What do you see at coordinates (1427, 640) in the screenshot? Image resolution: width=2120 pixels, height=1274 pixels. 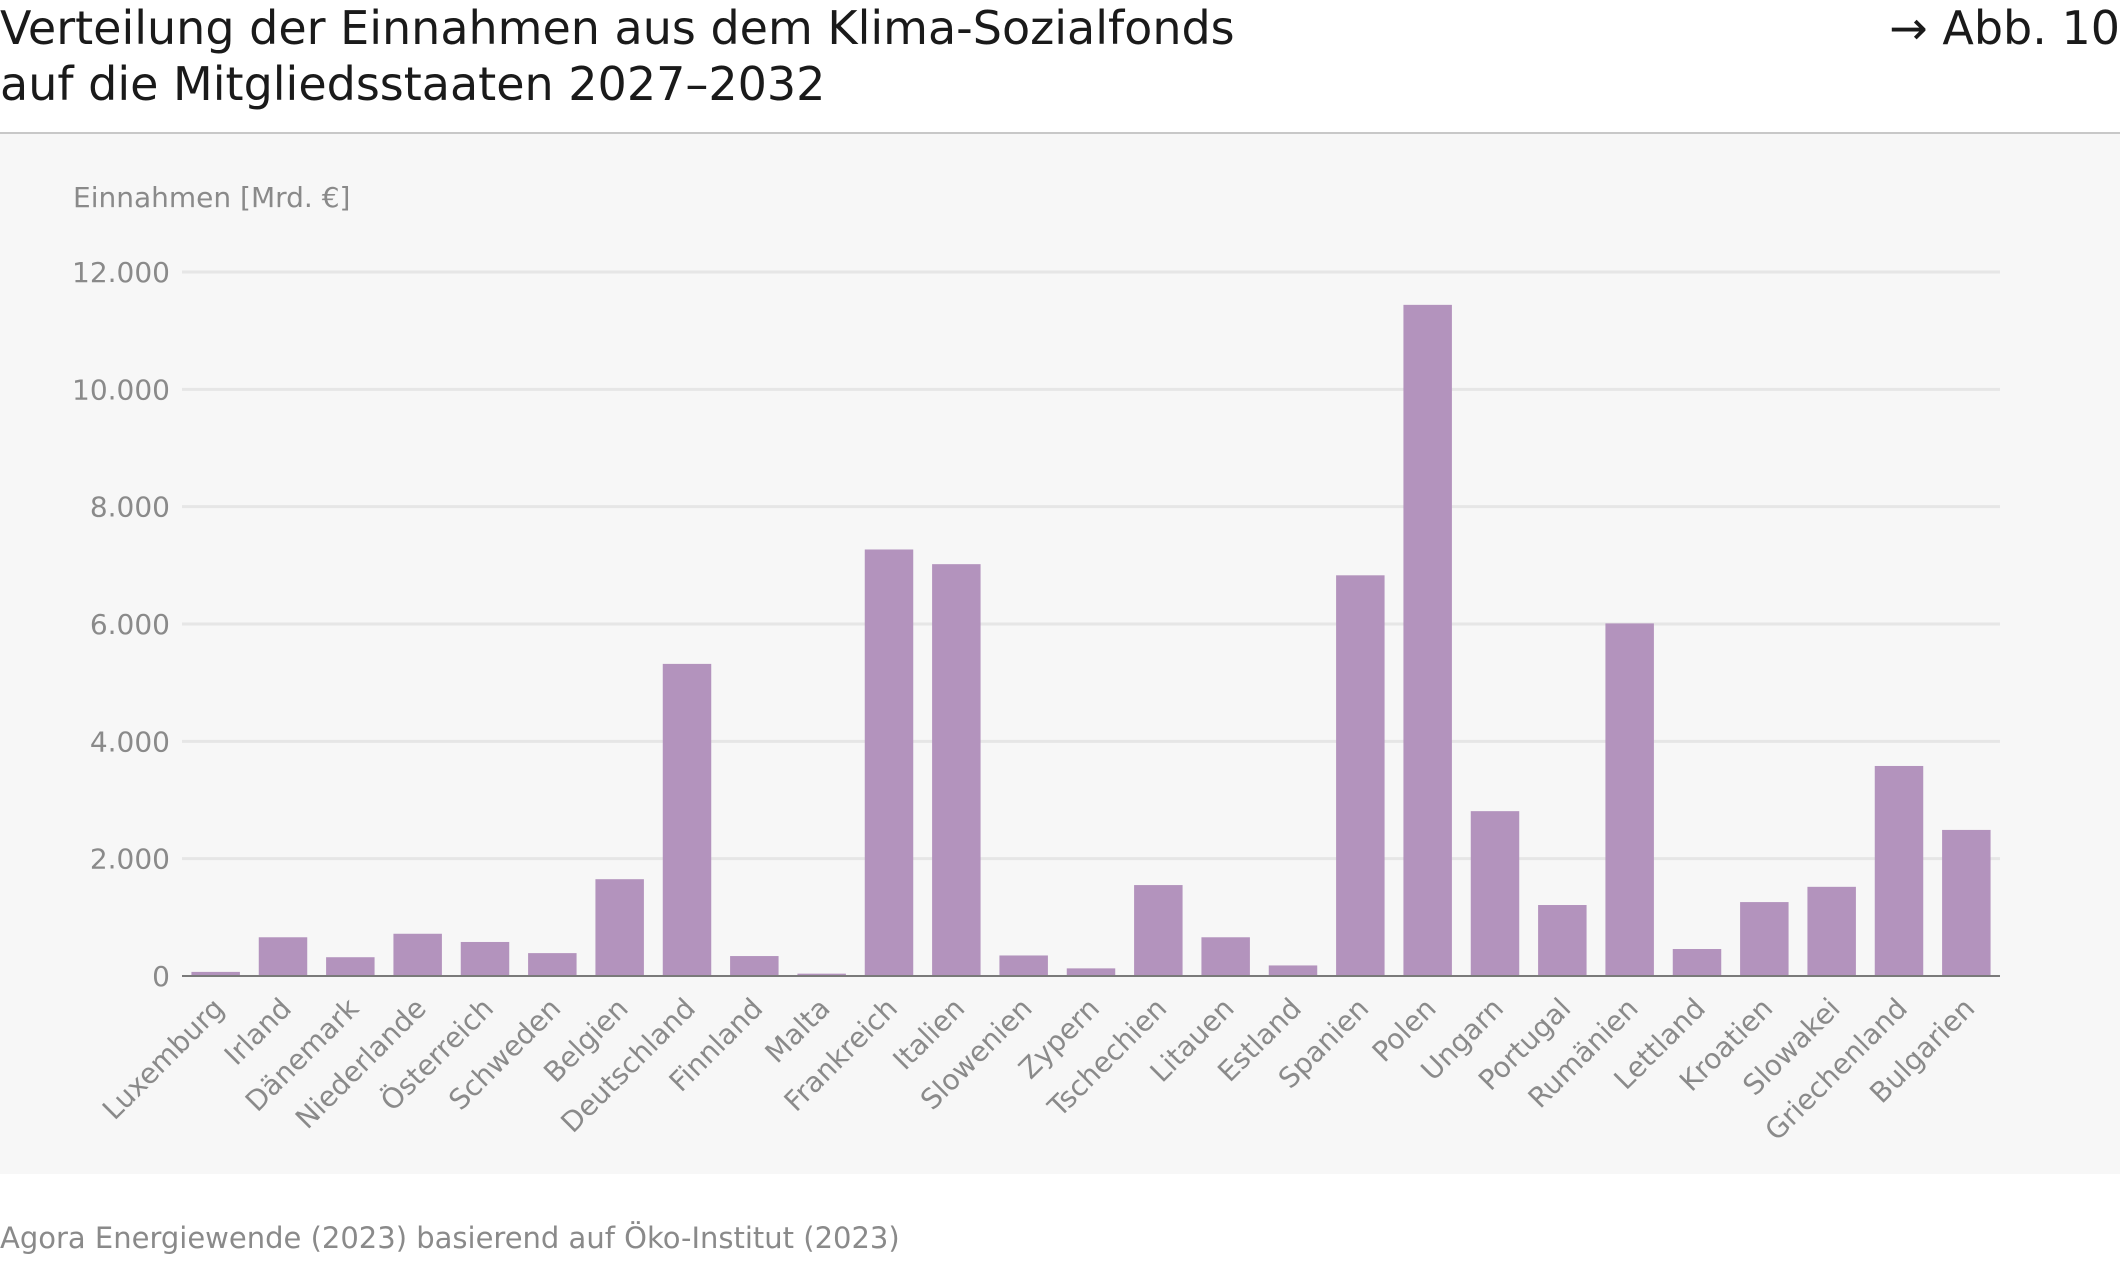 I see `bar-polen` at bounding box center [1427, 640].